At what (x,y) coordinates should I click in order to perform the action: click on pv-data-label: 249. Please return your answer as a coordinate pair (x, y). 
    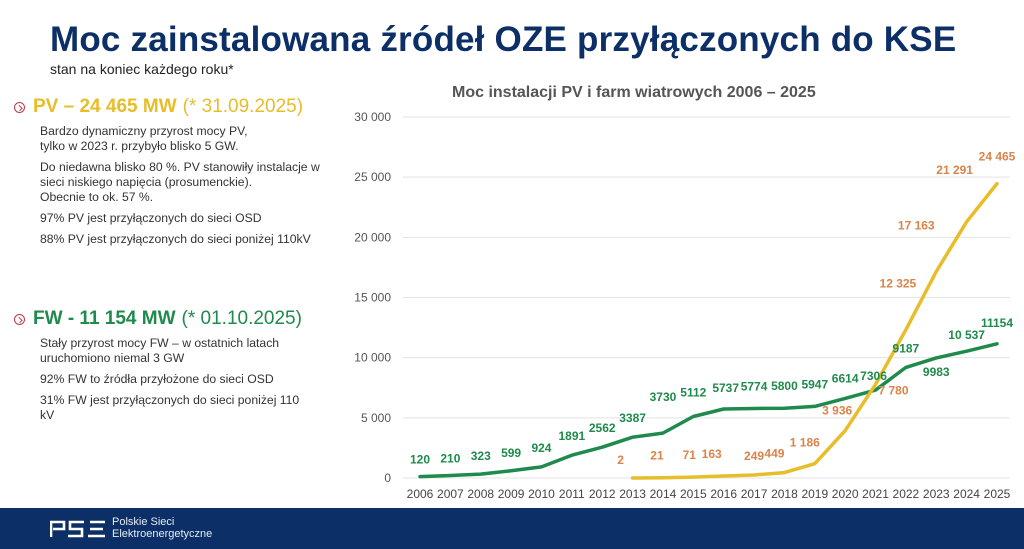
    Looking at the image, I should click on (754, 456).